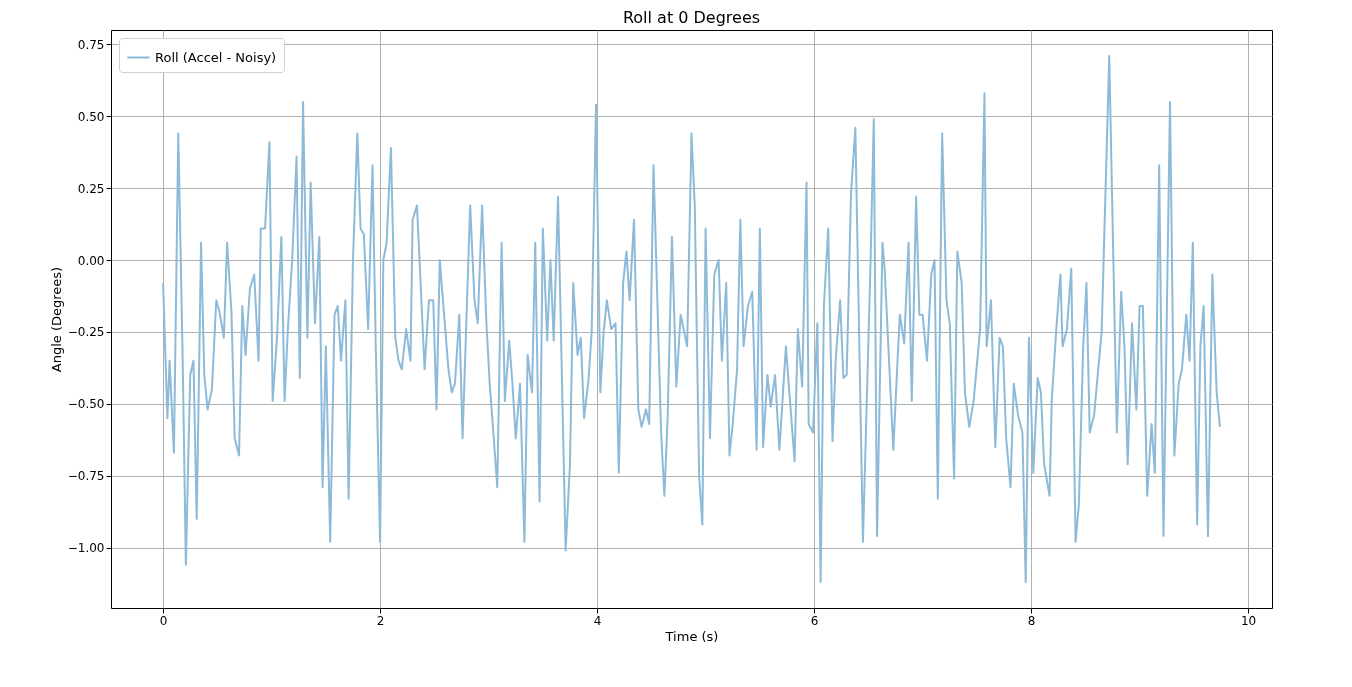 The width and height of the screenshot is (1352, 687). Describe the element at coordinates (1031, 620) in the screenshot. I see `x-tick-label: 8` at that location.